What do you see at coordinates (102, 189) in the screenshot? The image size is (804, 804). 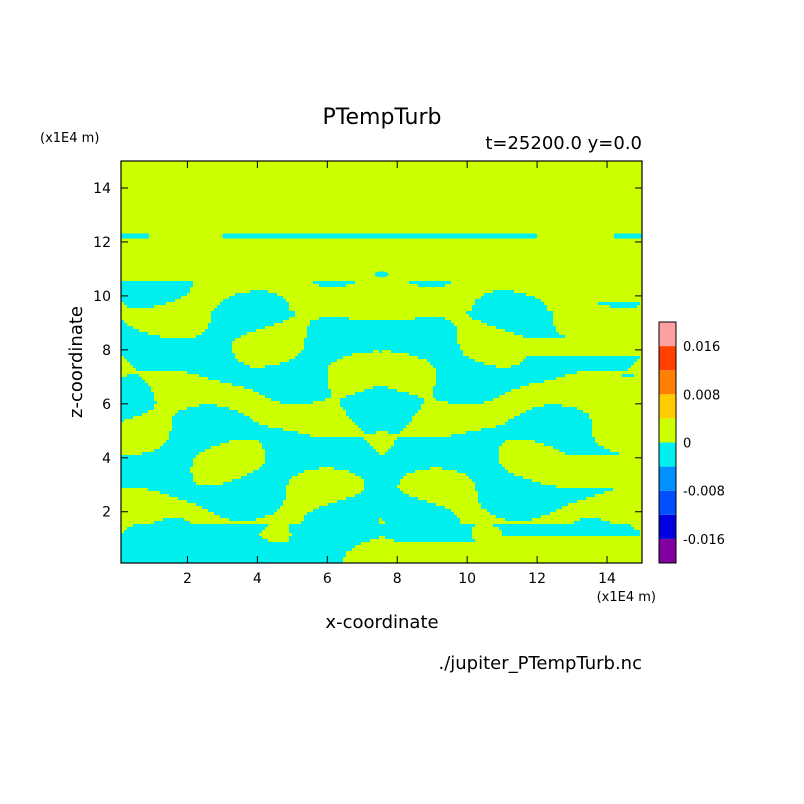 I see `y-tick-label: 14` at bounding box center [102, 189].